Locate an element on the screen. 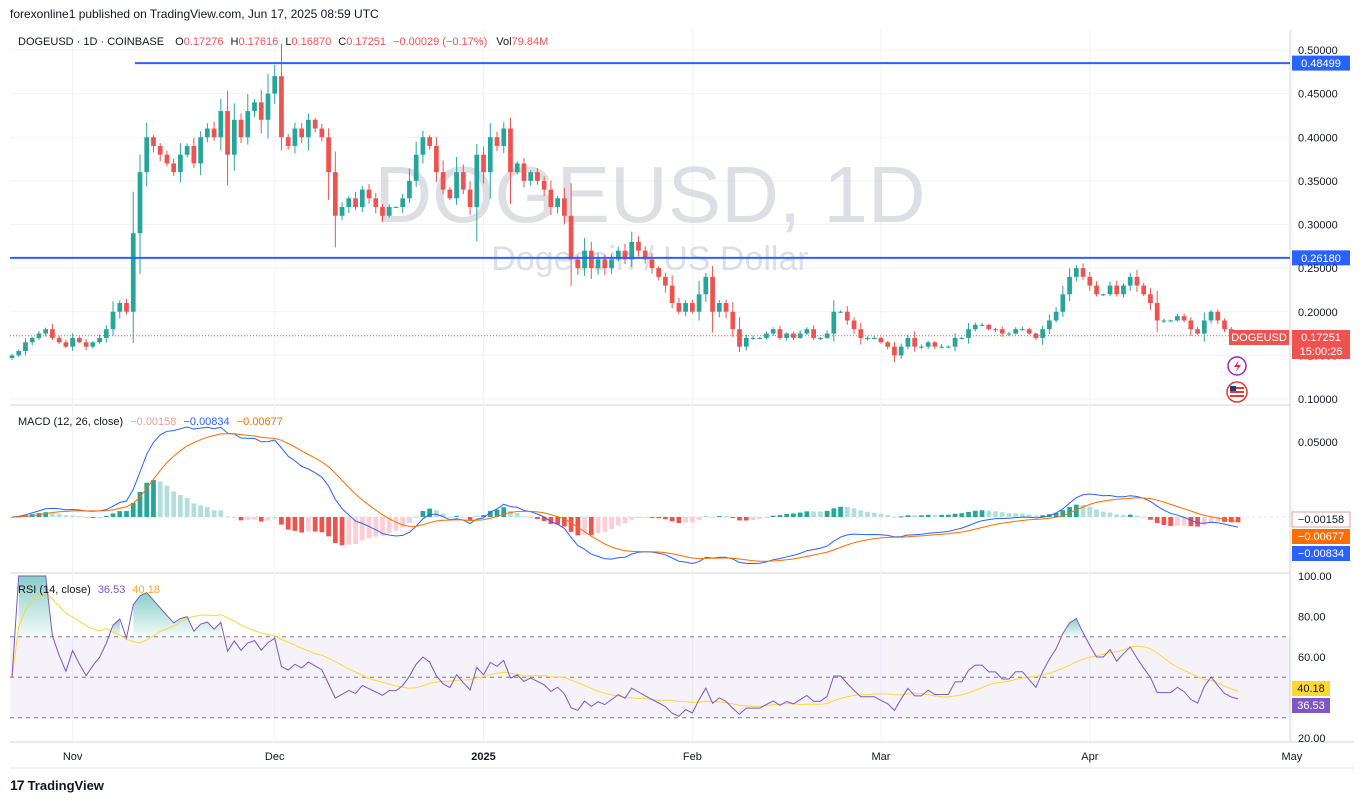 The image size is (1364, 804). time-tick: Mar is located at coordinates (881, 757).